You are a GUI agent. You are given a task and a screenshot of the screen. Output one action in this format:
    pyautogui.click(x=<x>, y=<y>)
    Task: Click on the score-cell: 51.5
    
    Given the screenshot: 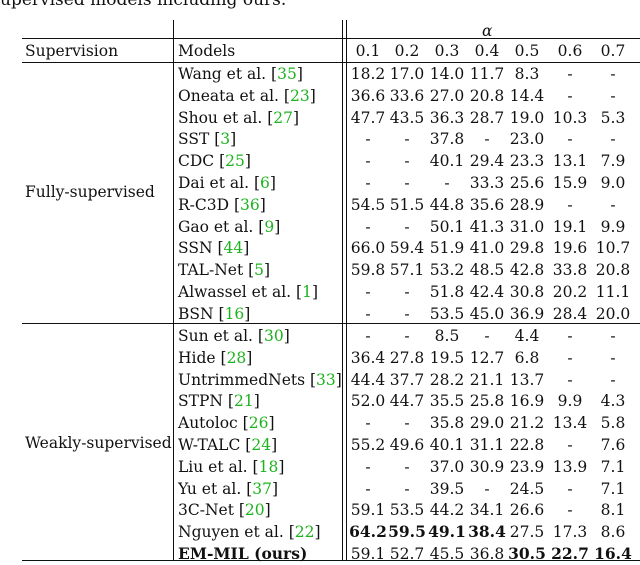 What is the action you would take?
    pyautogui.click(x=407, y=204)
    